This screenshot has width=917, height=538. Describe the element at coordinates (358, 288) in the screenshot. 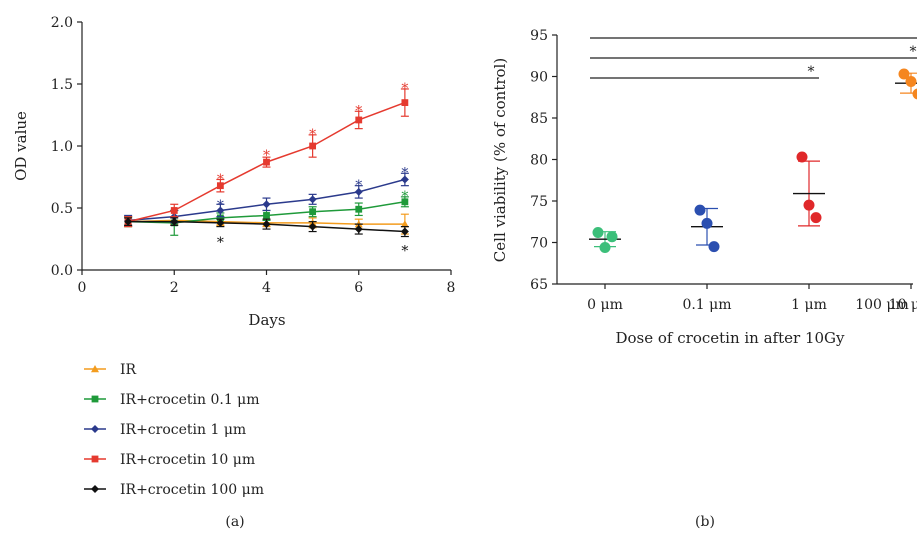

I see `panel-a-x-tick-label: 6` at that location.